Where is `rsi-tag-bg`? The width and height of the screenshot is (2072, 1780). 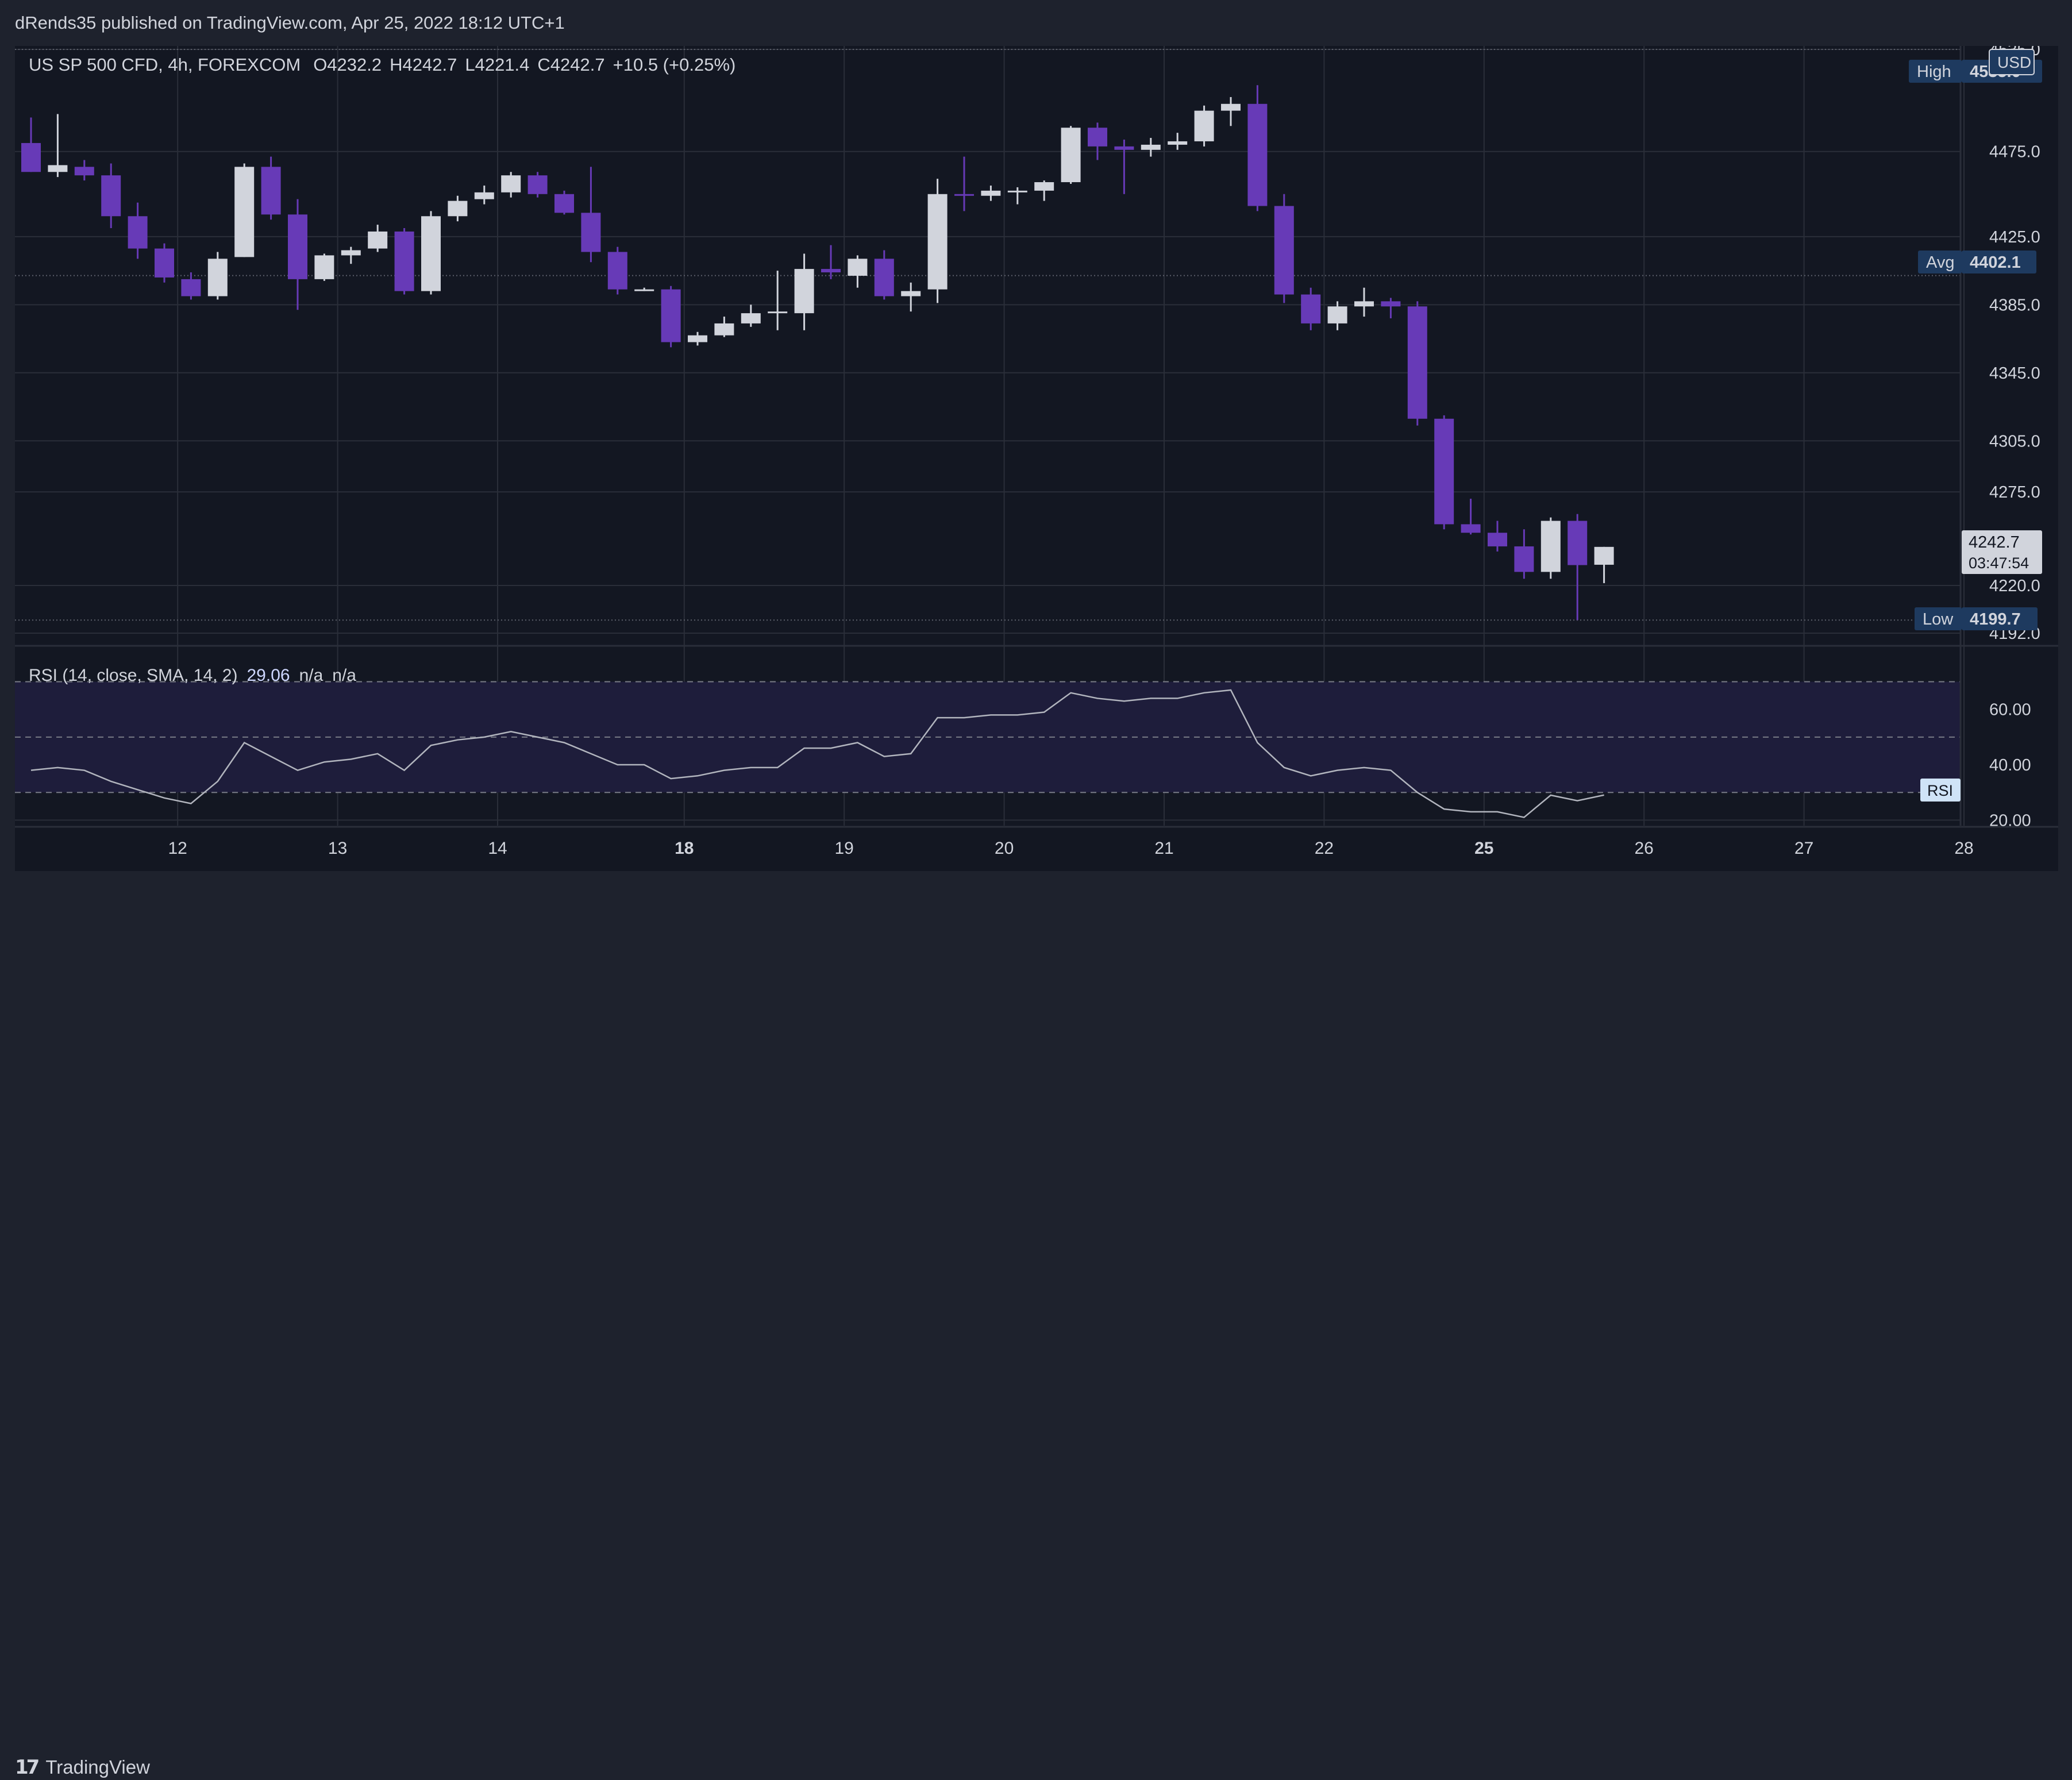 rsi-tag-bg is located at coordinates (1940, 790).